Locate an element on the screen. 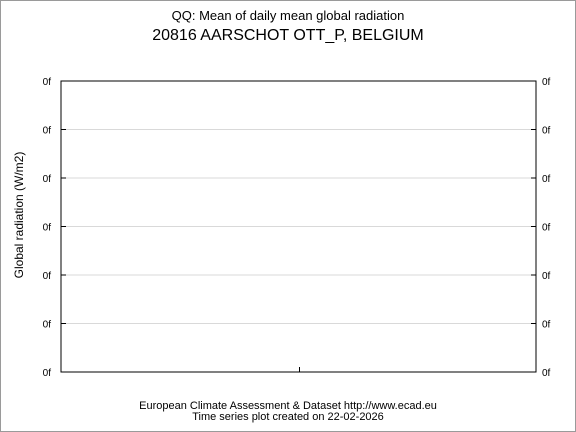  chart-subtitle: 20816 AARSCHOT OTT_P, BELGIUM is located at coordinates (288, 35).